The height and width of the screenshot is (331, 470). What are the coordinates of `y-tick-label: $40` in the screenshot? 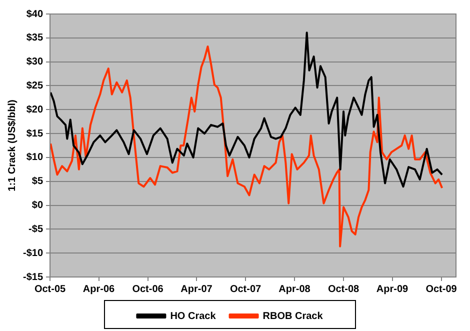 It's located at (35, 14).